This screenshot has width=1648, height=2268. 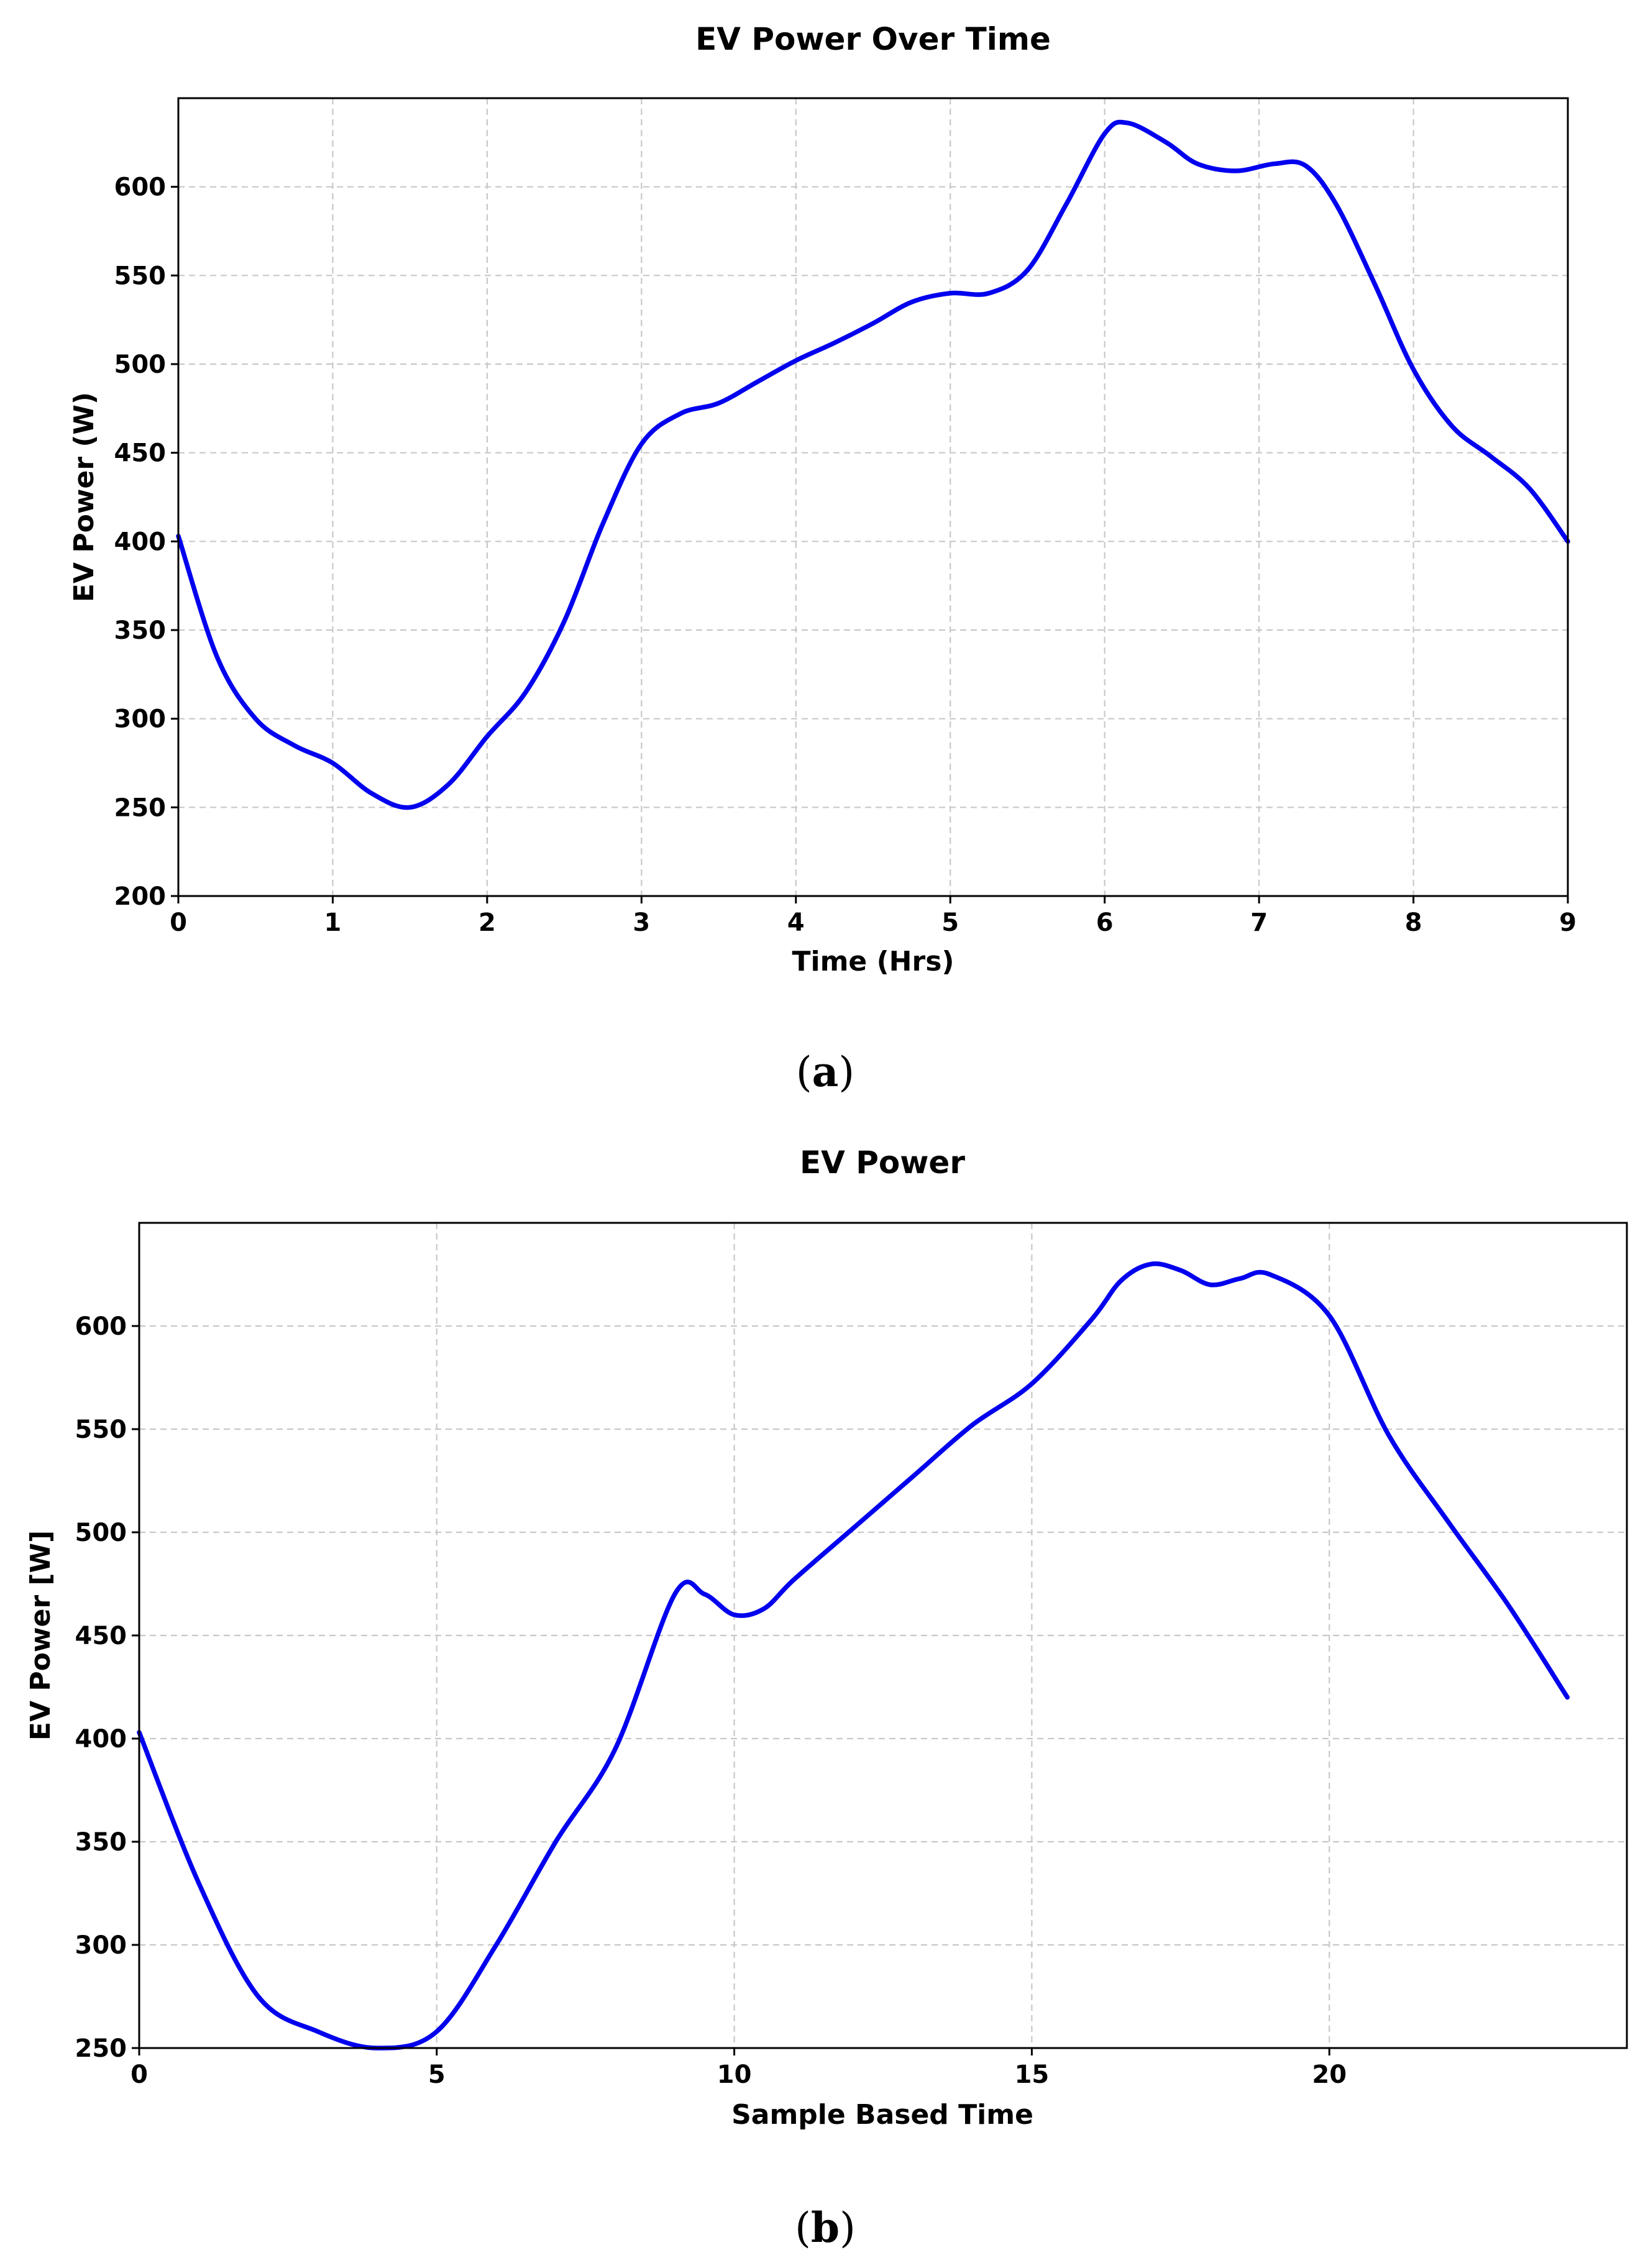 I want to click on chart-a-x-tick-label: 7, so click(x=1259, y=923).